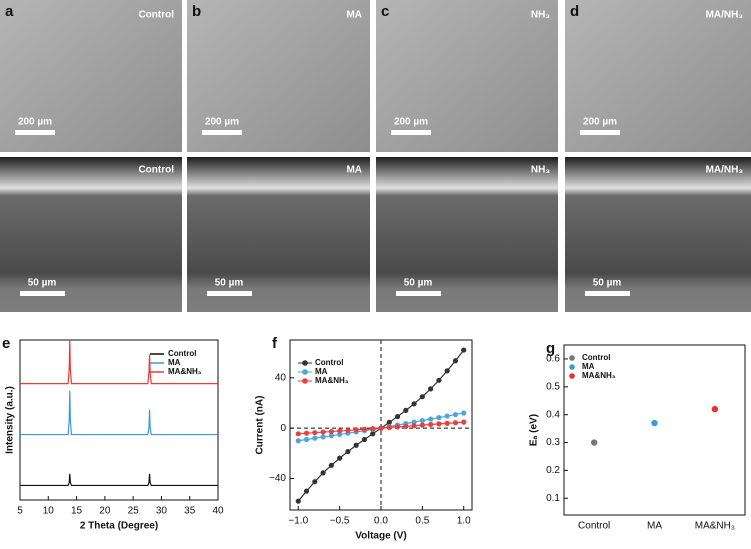  What do you see at coordinates (715, 526) in the screenshot?
I see `x-tick-label: MA&NH₃` at bounding box center [715, 526].